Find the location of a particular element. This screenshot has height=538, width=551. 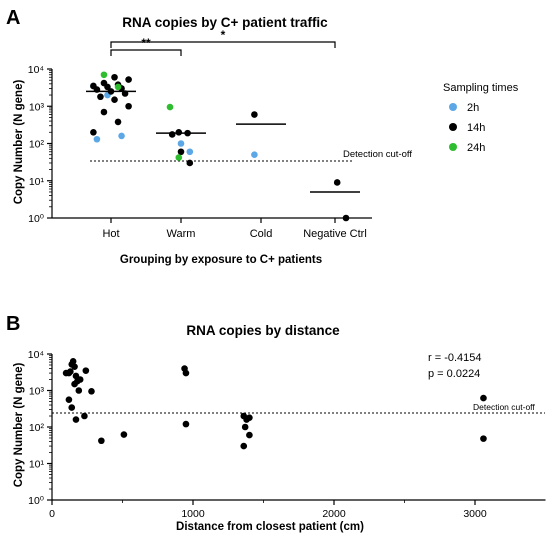

panel-b-ylabel: Copy Number (N gene) is located at coordinates (19, 425).